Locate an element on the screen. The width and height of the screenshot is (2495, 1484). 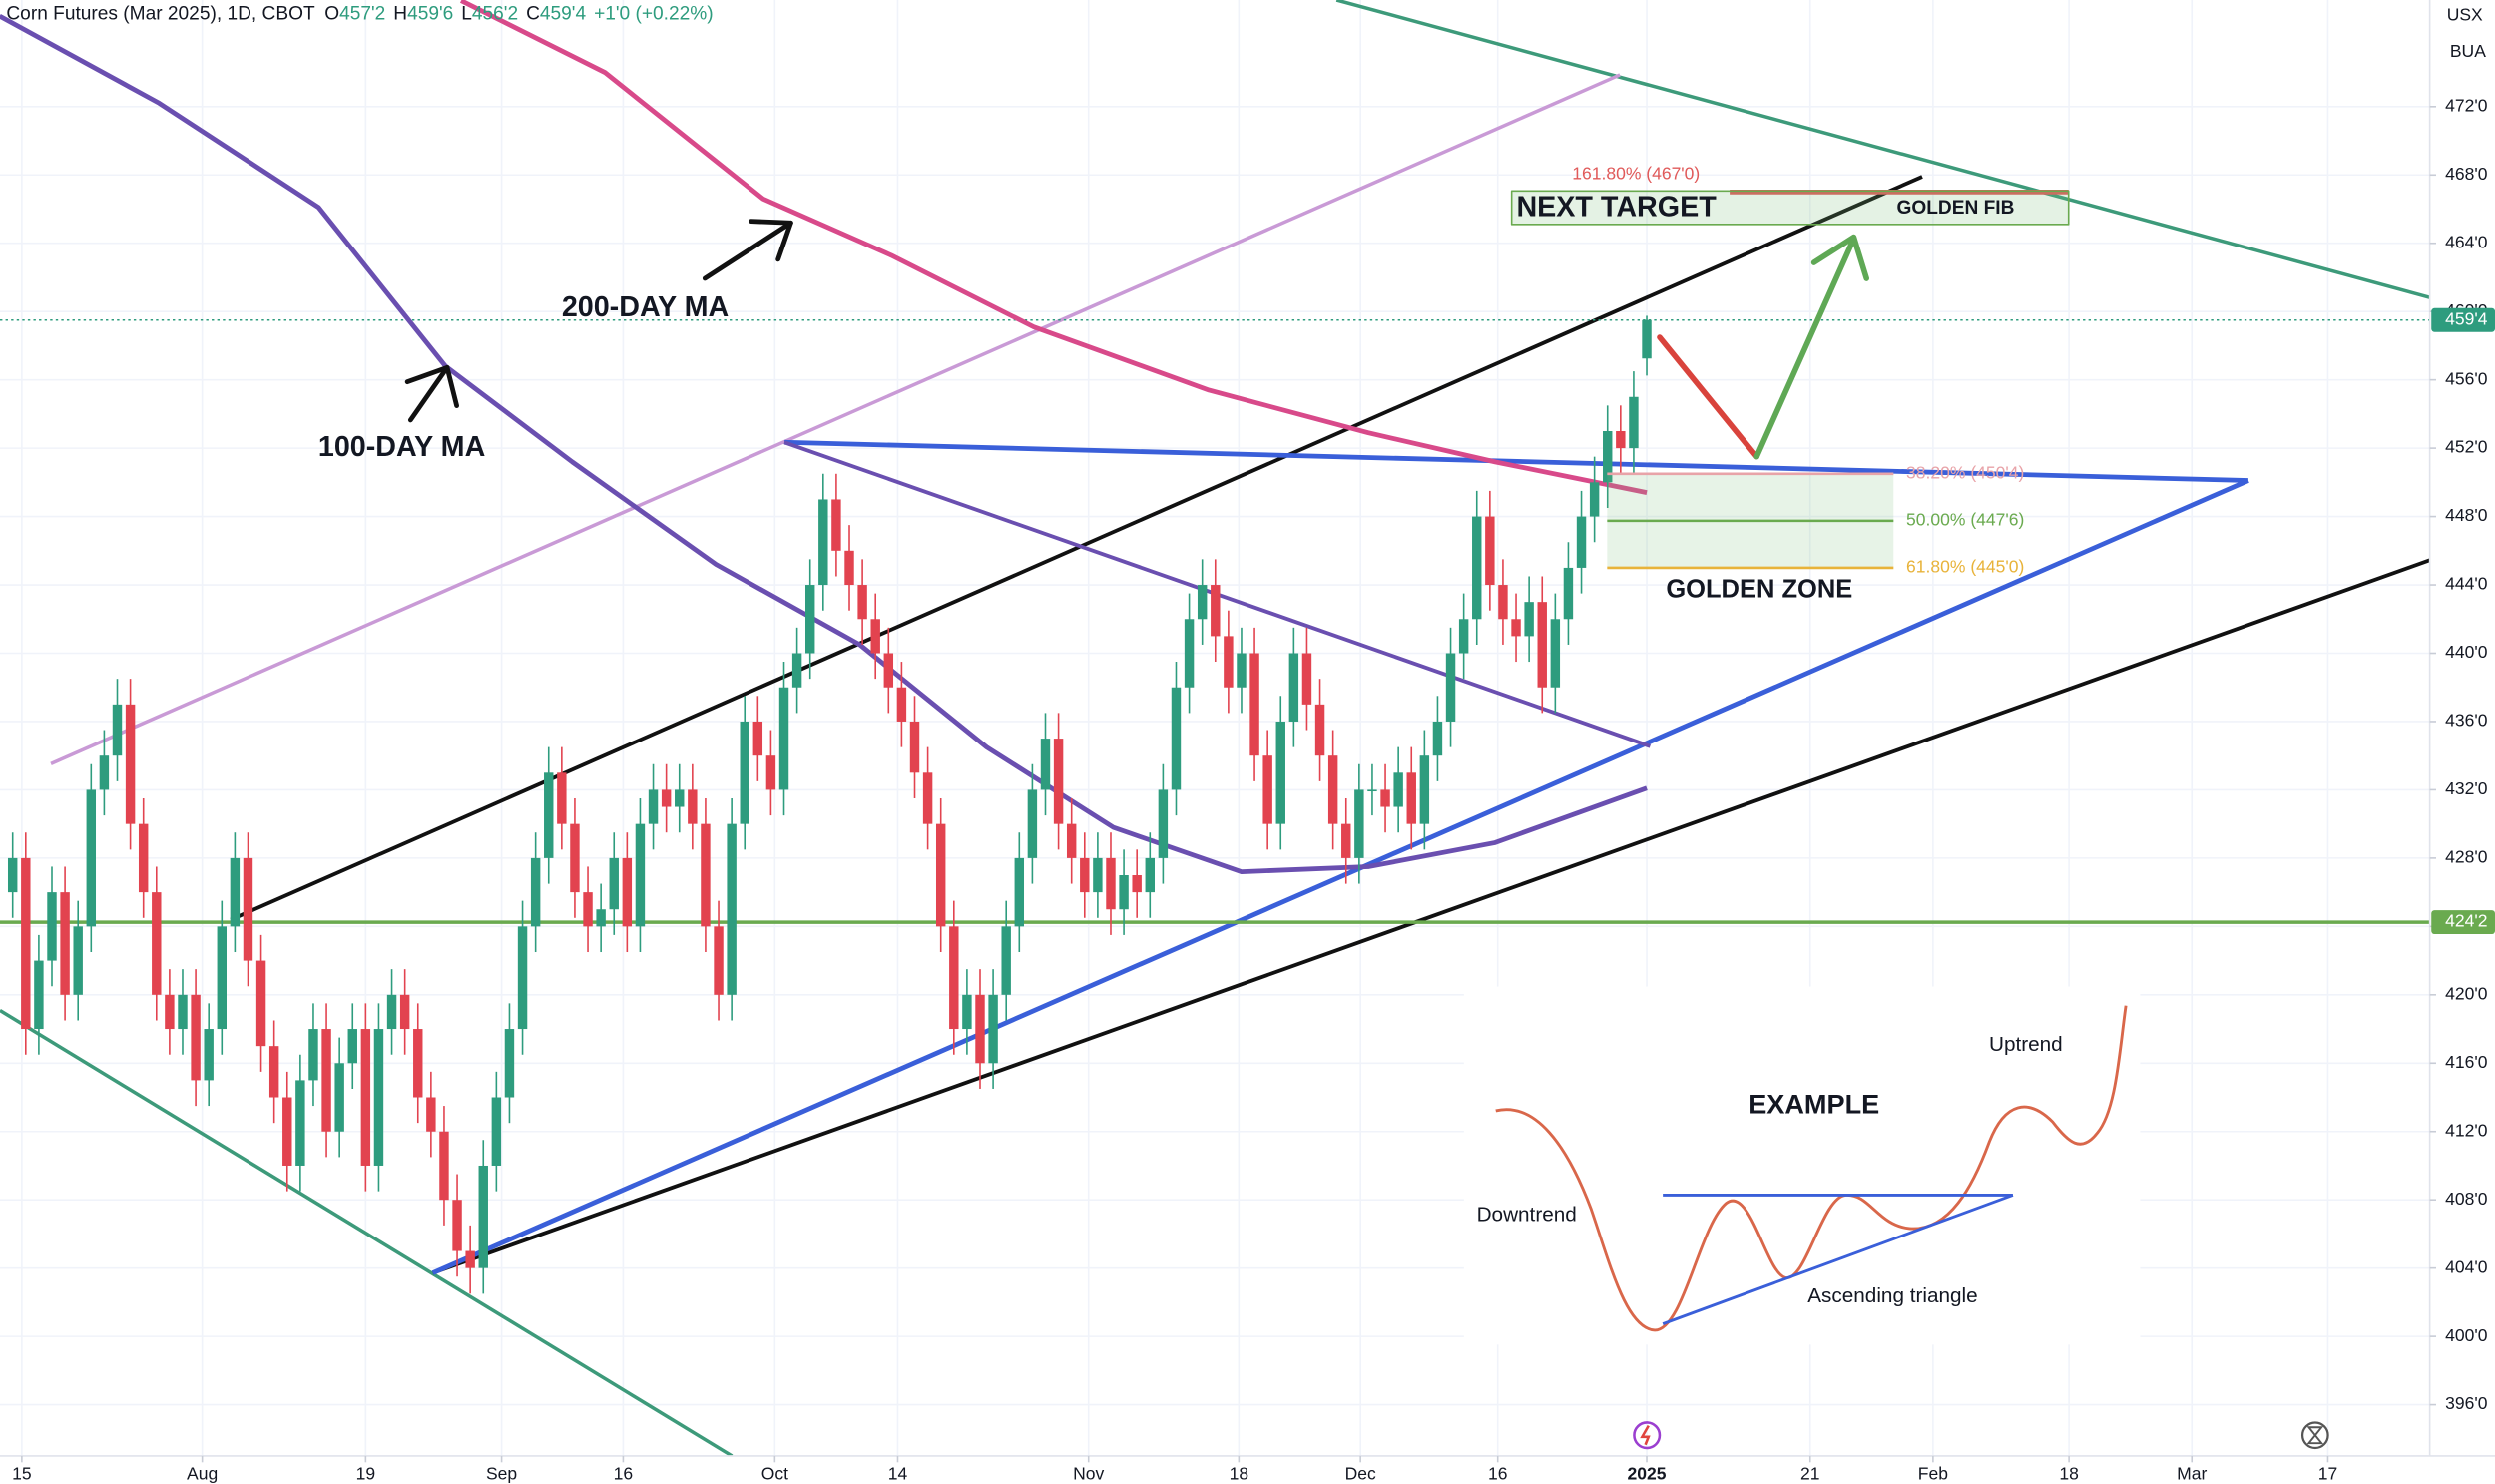
y-tick-label: 464'0 is located at coordinates (2466, 241).